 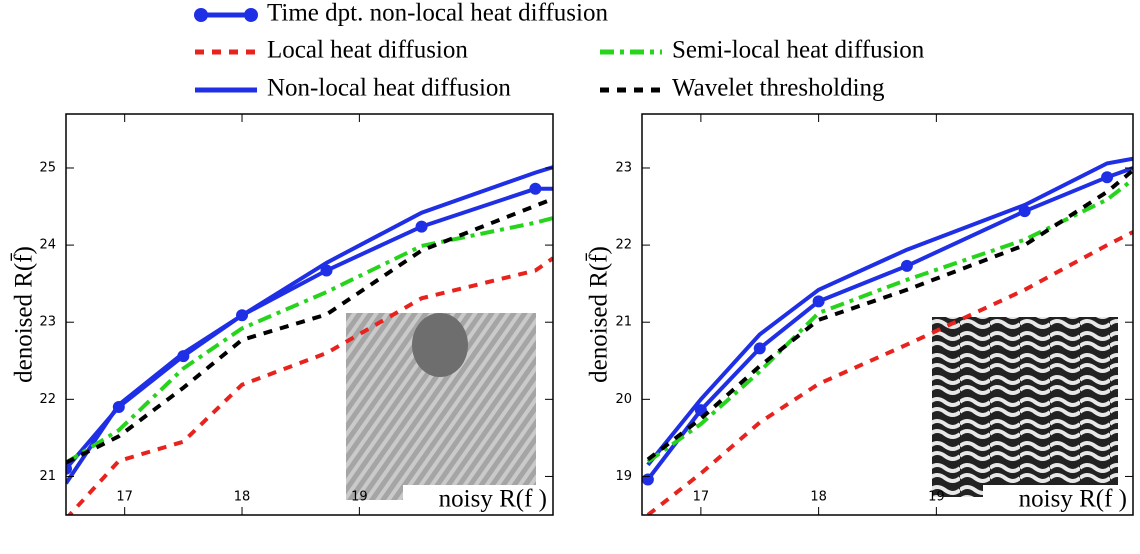 What do you see at coordinates (389, 88) in the screenshot?
I see `legend-label: Non-local heat diffusion` at bounding box center [389, 88].